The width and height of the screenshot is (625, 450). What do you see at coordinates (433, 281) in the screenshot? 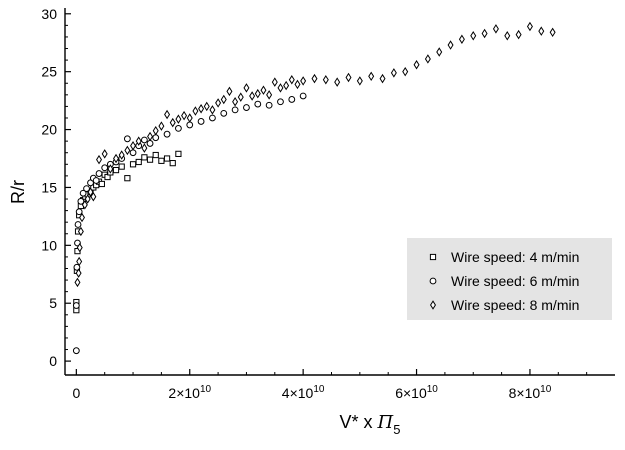
I see `legend-marker-circle` at bounding box center [433, 281].